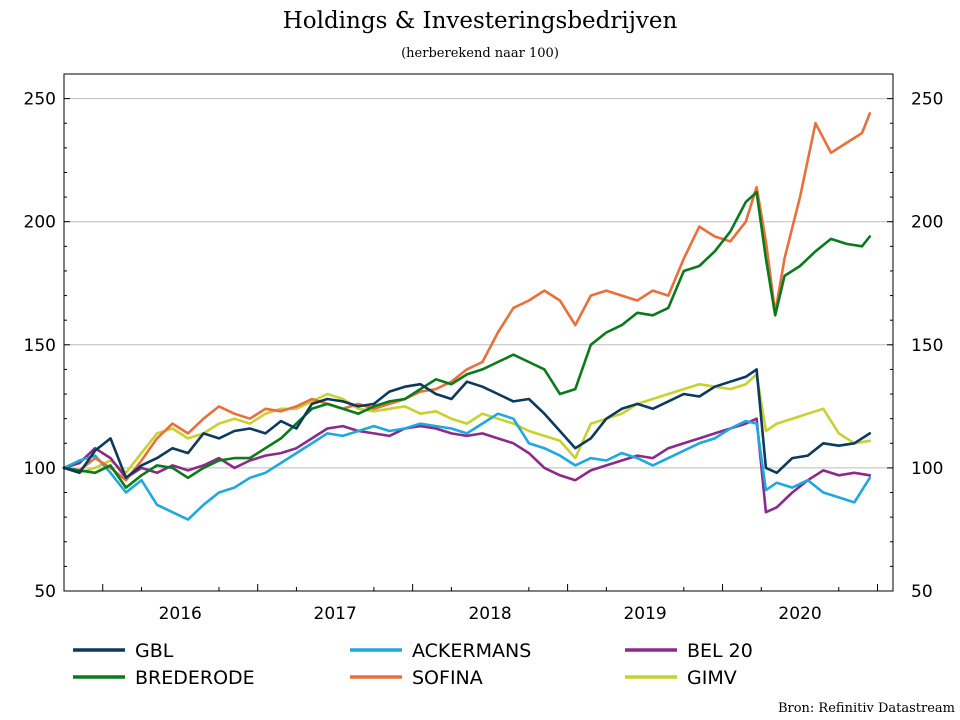 This screenshot has height=720, width=960. Describe the element at coordinates (927, 223) in the screenshot. I see `y-tick-right-200: 200` at that location.